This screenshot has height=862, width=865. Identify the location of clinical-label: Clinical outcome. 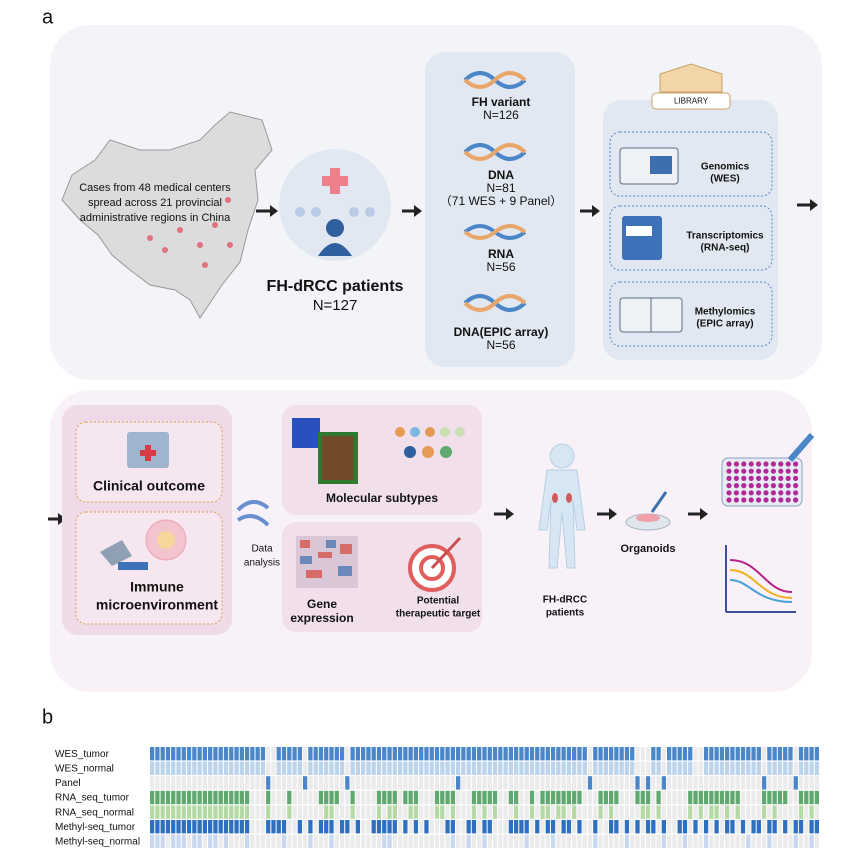
(149, 486).